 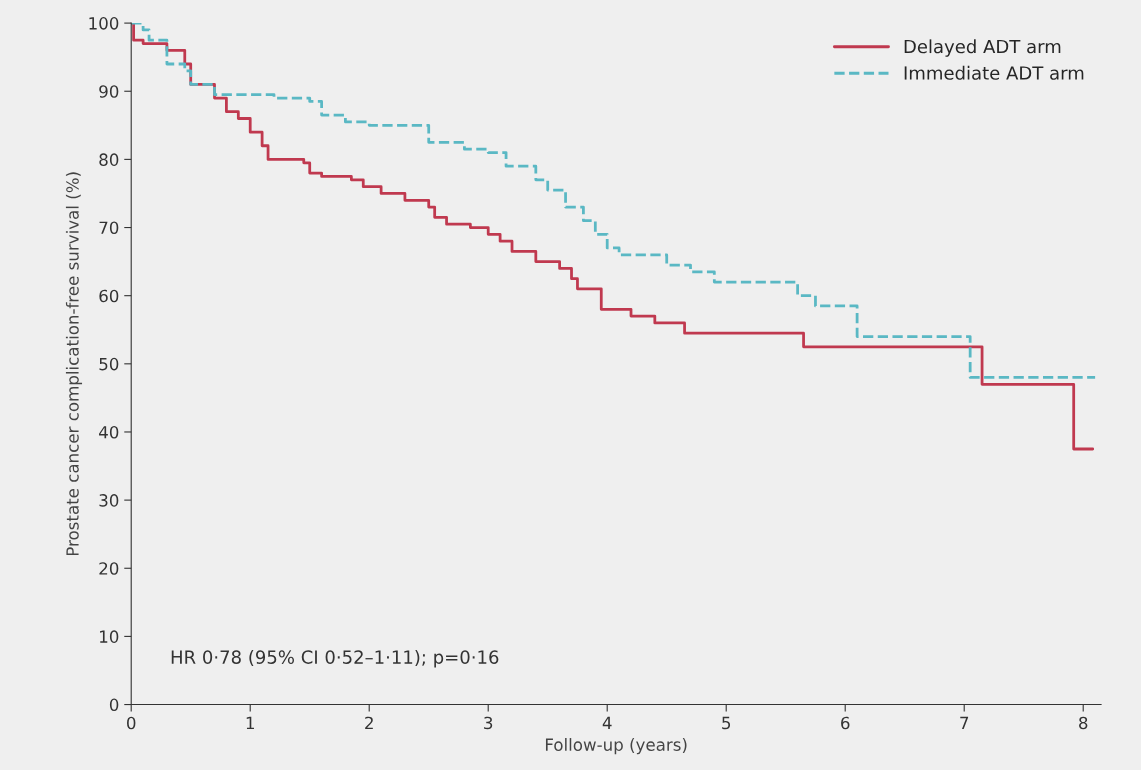 I want to click on y-tick-label: 60, so click(x=109, y=296).